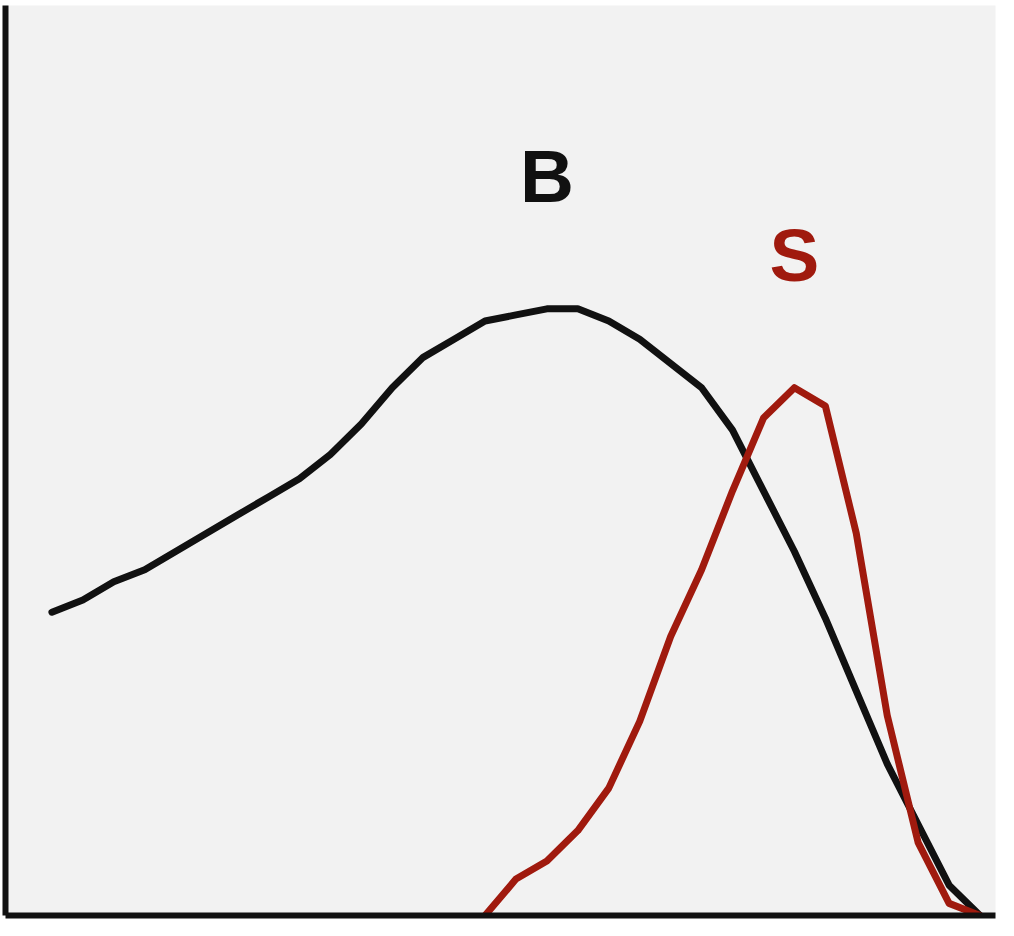 This screenshot has height=936, width=1014. I want to click on series-label: B, so click(546, 175).